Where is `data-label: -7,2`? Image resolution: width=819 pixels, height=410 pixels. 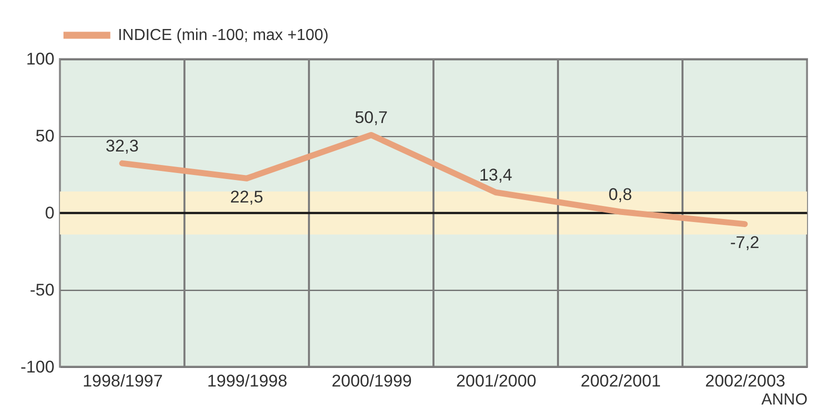
data-label: -7,2 is located at coordinates (745, 242).